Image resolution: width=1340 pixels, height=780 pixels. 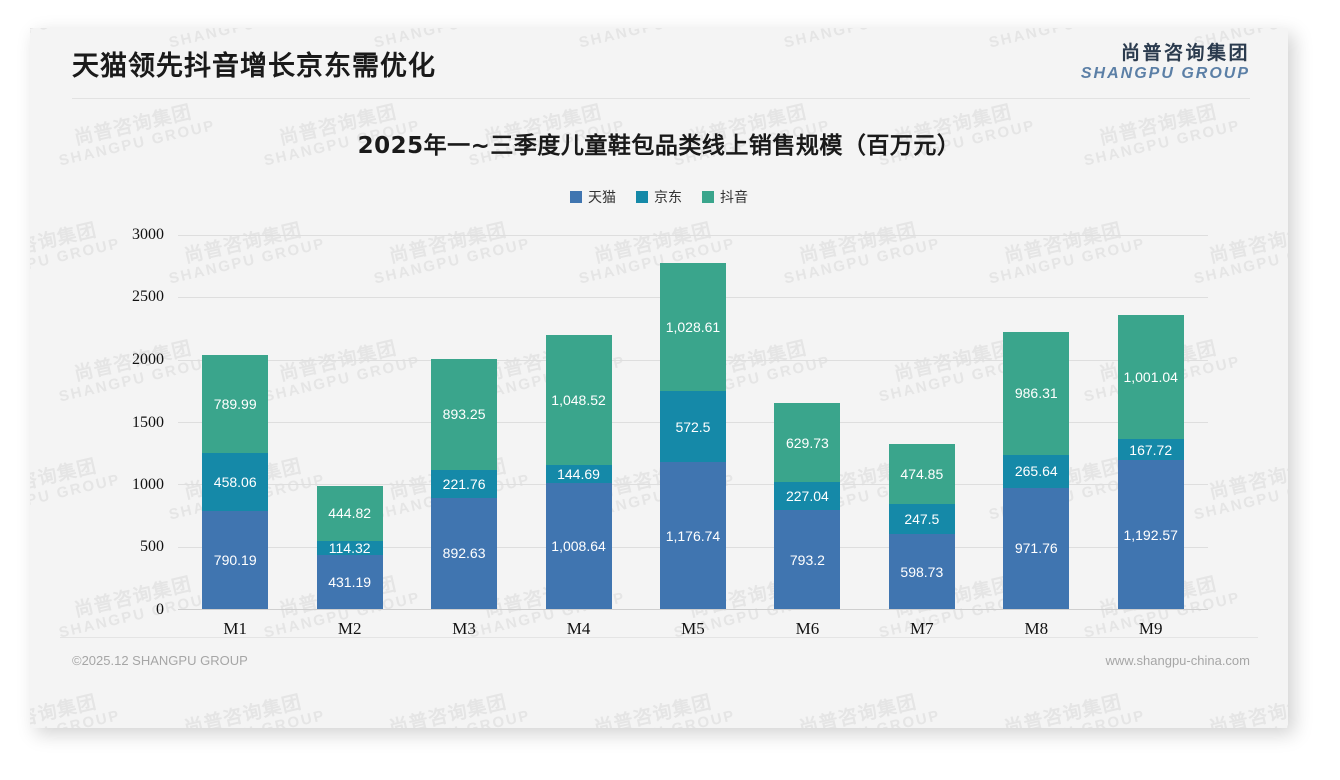 I want to click on y-axis-tick-label: 1000, so click(x=148, y=484).